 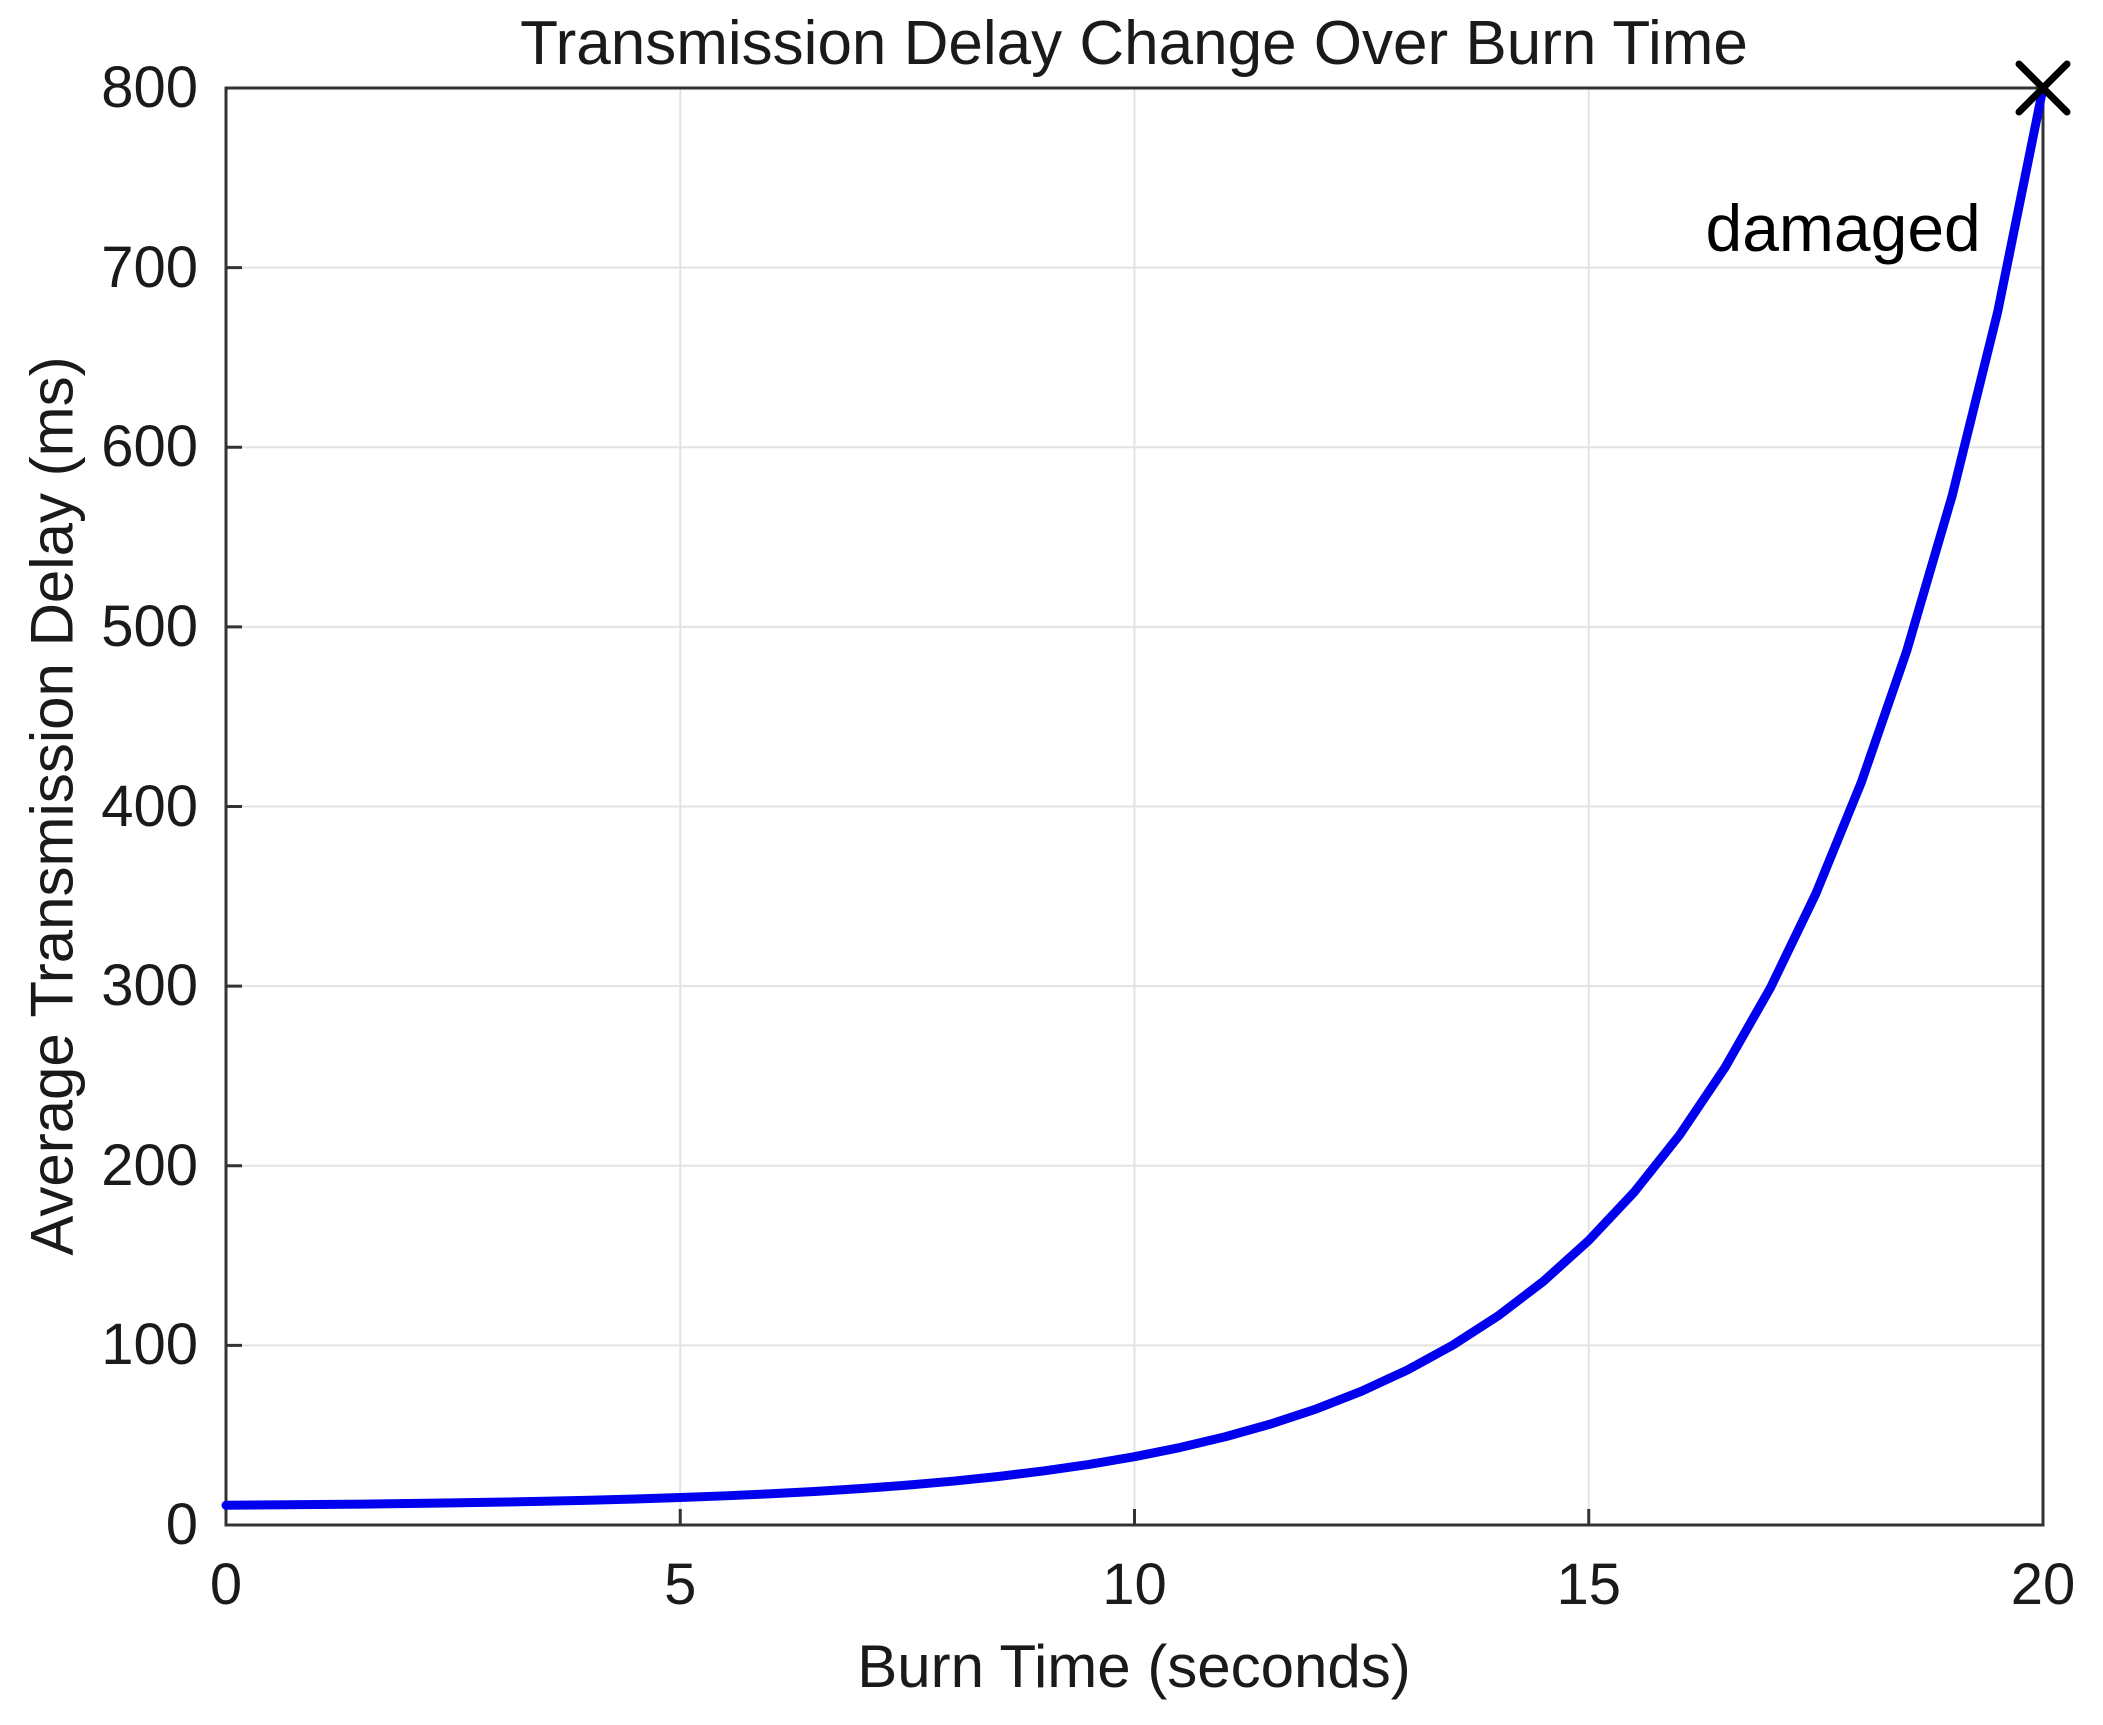 What do you see at coordinates (181, 1524) in the screenshot?
I see `y-tick-label: 0` at bounding box center [181, 1524].